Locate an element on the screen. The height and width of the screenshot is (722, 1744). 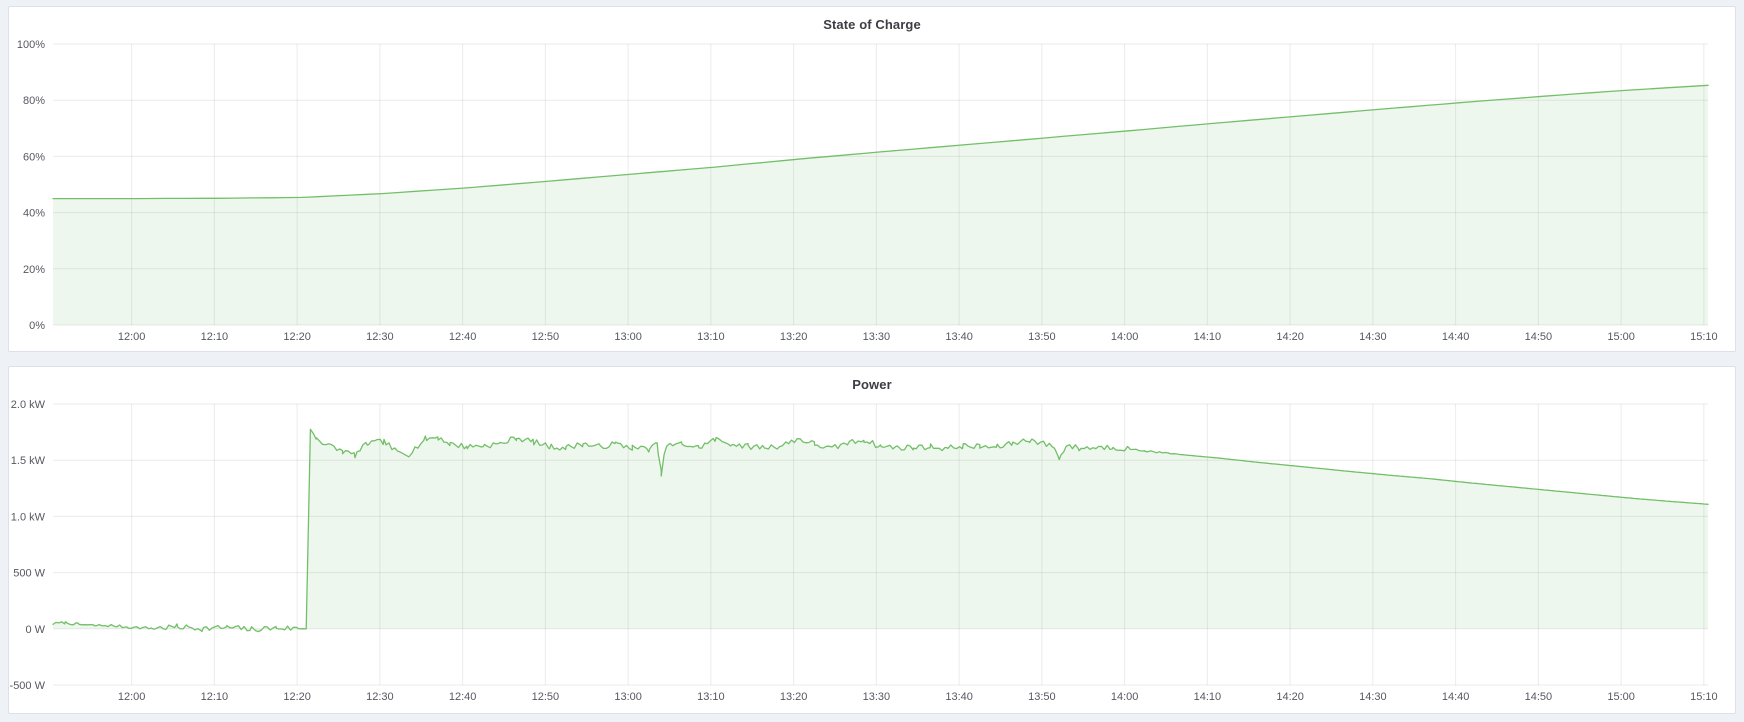
panel-title-power: Power is located at coordinates (872, 384).